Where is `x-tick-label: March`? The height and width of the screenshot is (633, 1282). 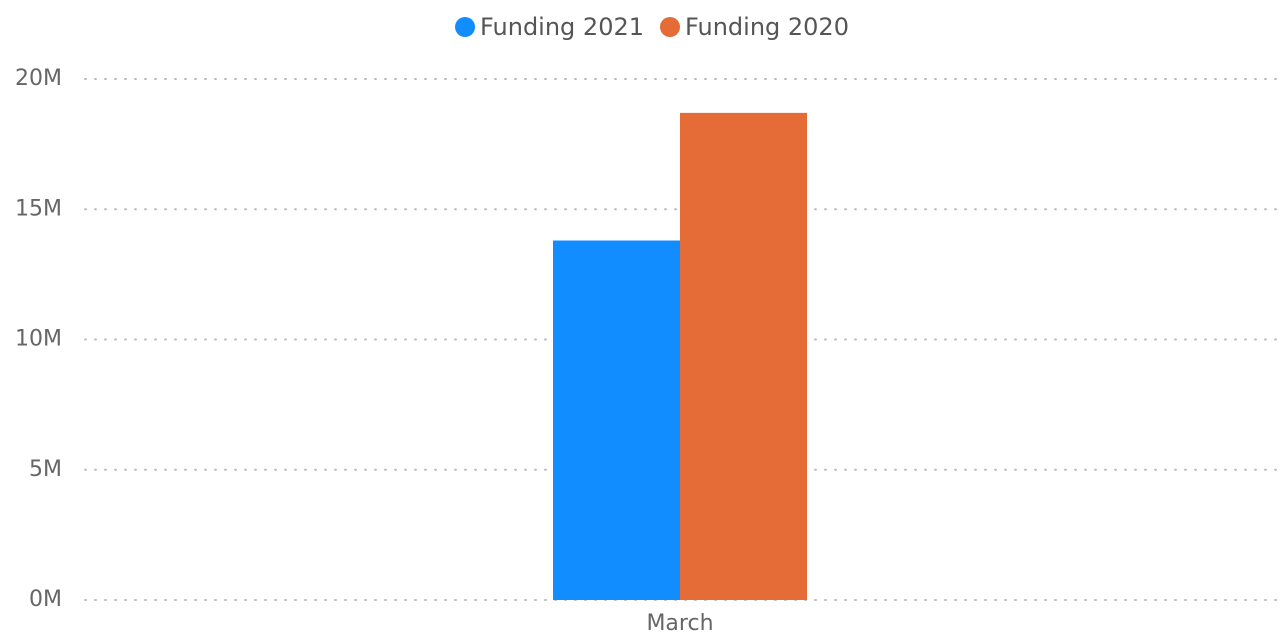 x-tick-label: March is located at coordinates (679, 622).